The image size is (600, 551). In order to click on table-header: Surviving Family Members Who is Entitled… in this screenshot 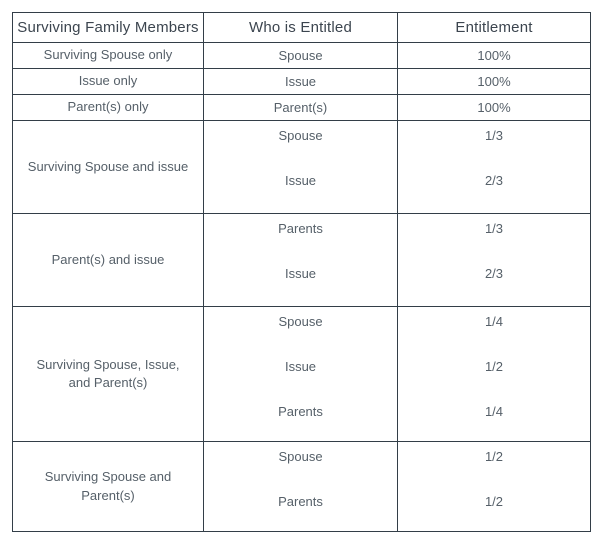, I will do `click(301, 27)`.